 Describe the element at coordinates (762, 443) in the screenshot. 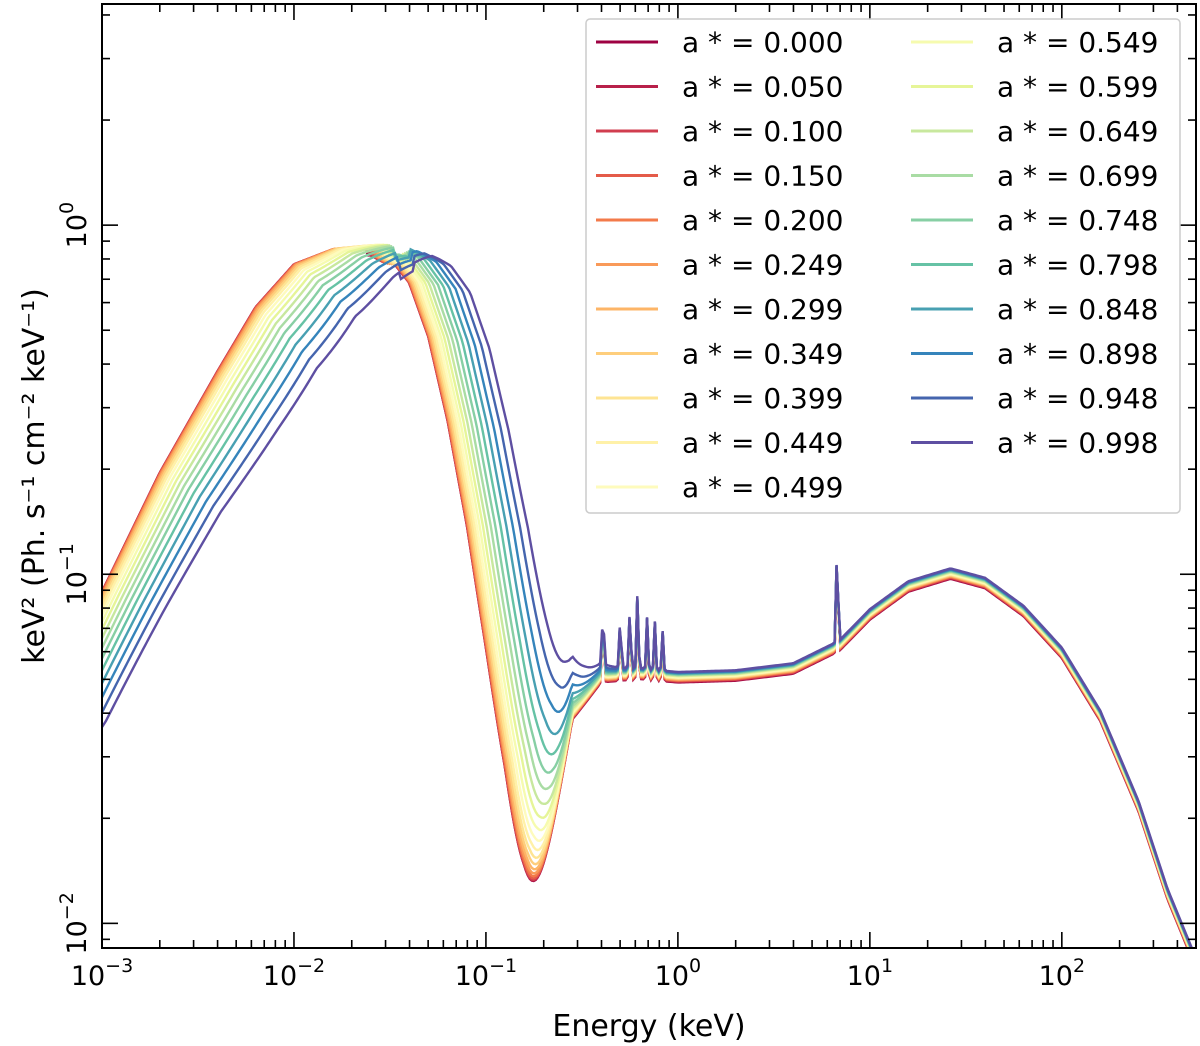

I see `legend-label: a * = 0.449` at that location.